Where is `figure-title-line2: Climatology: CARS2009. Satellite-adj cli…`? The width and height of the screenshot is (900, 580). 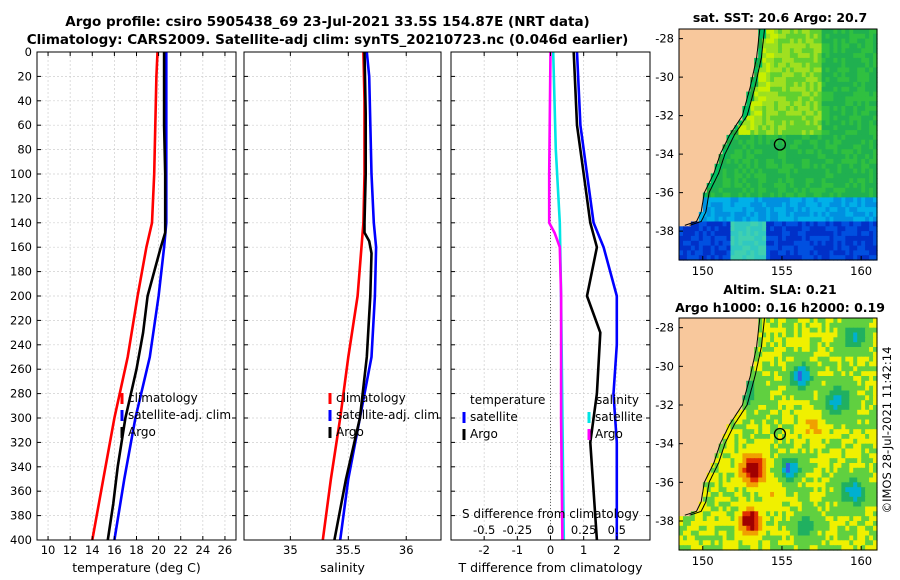 figure-title-line2: Climatology: CARS2009. Satellite-adj cli… is located at coordinates (327, 40).